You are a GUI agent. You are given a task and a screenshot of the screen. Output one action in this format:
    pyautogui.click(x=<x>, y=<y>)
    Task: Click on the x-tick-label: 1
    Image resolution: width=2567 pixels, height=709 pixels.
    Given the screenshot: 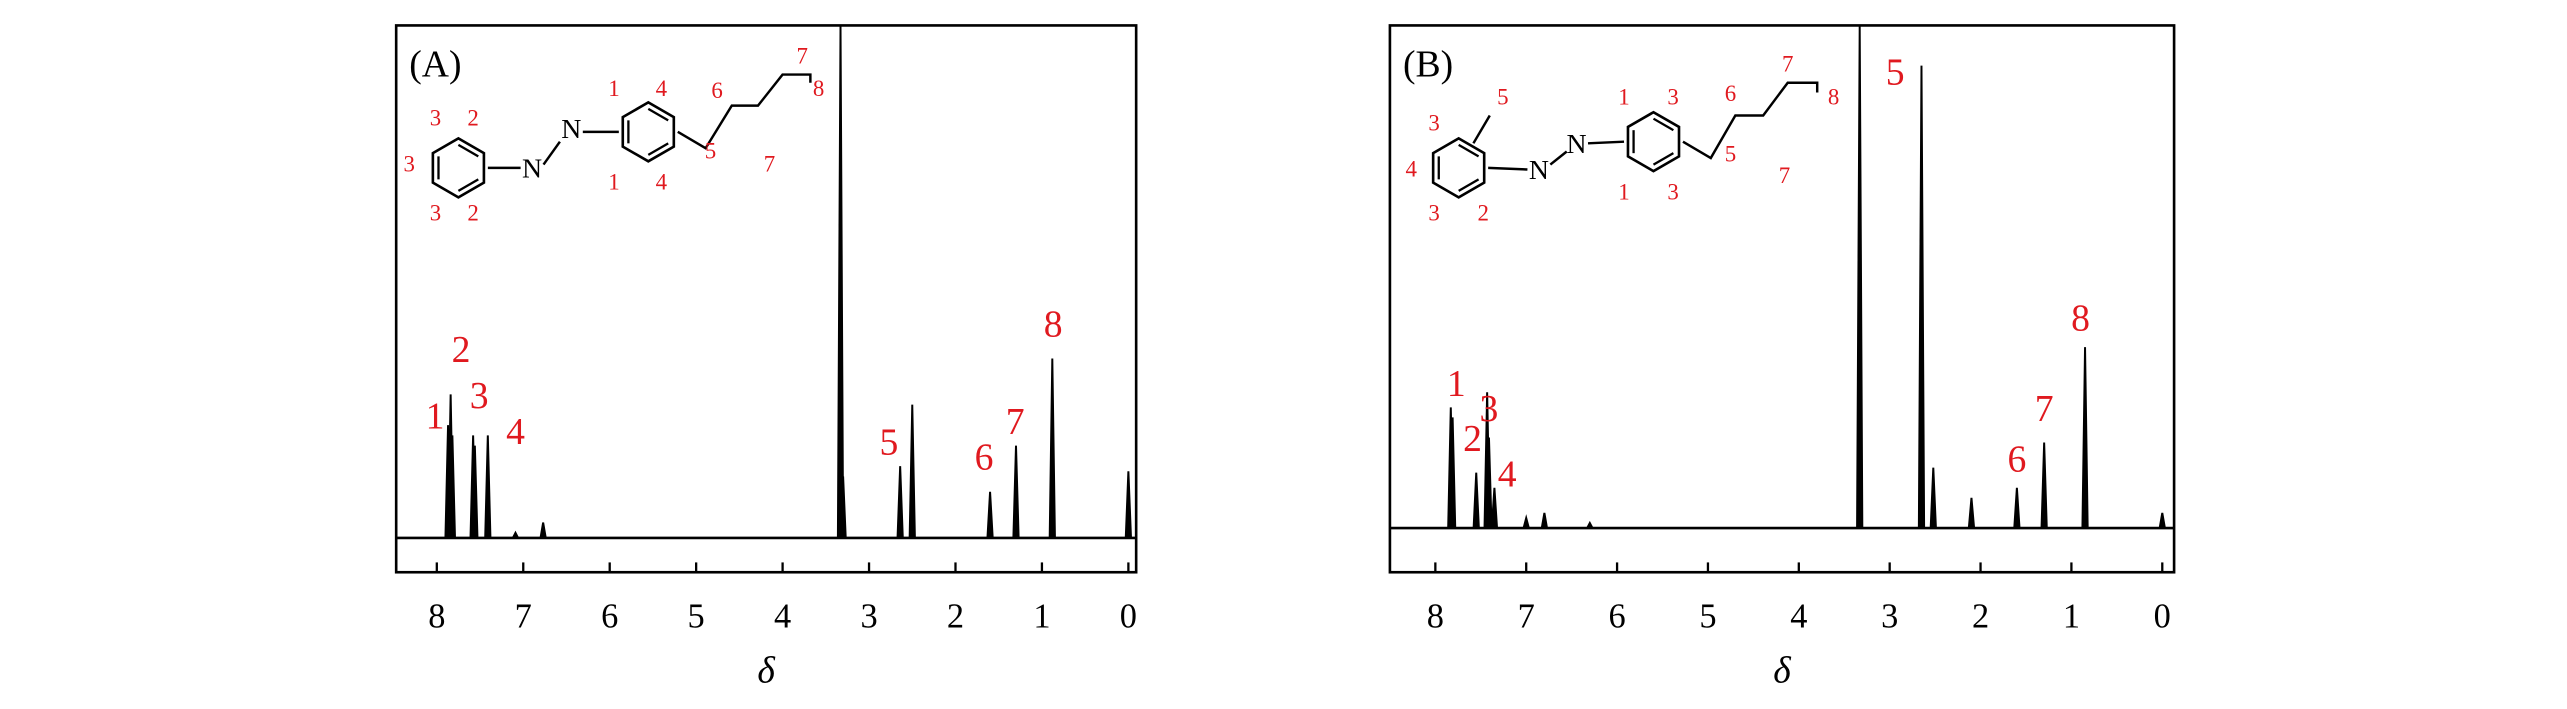 What is the action you would take?
    pyautogui.click(x=2071, y=617)
    